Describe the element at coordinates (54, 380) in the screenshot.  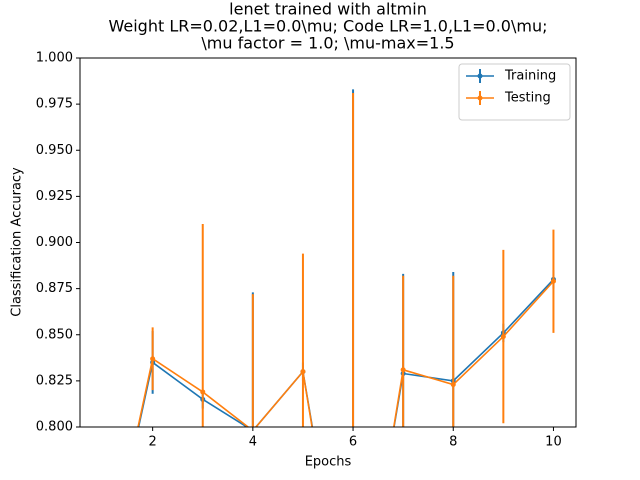
I see `y-tick-label: 0.825` at that location.